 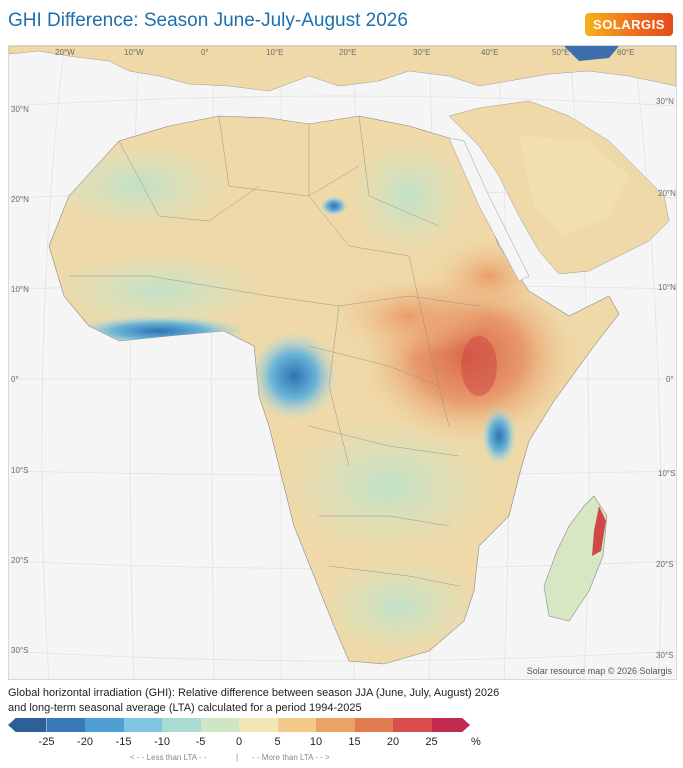 I want to click on lon-label: 10°W, so click(x=134, y=52).